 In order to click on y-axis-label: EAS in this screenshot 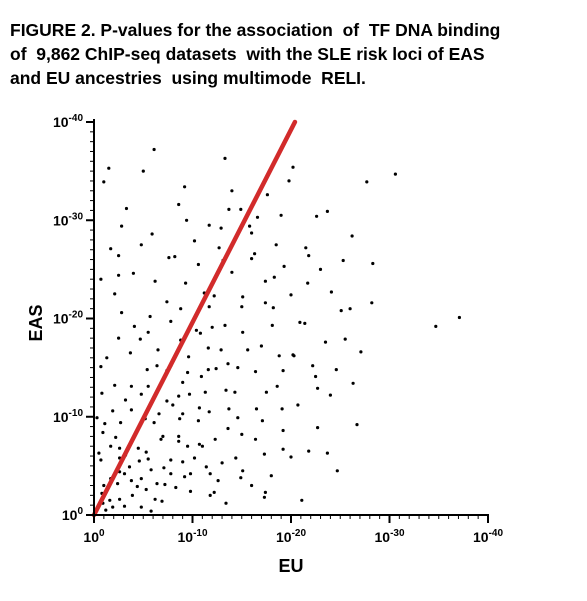, I will do `click(36, 322)`.